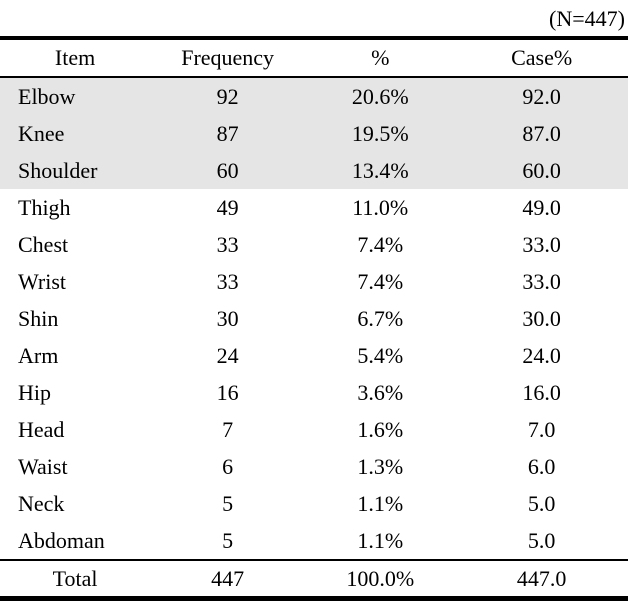 The image size is (628, 607). Describe the element at coordinates (227, 392) in the screenshot. I see `frequency-cell: 16` at that location.